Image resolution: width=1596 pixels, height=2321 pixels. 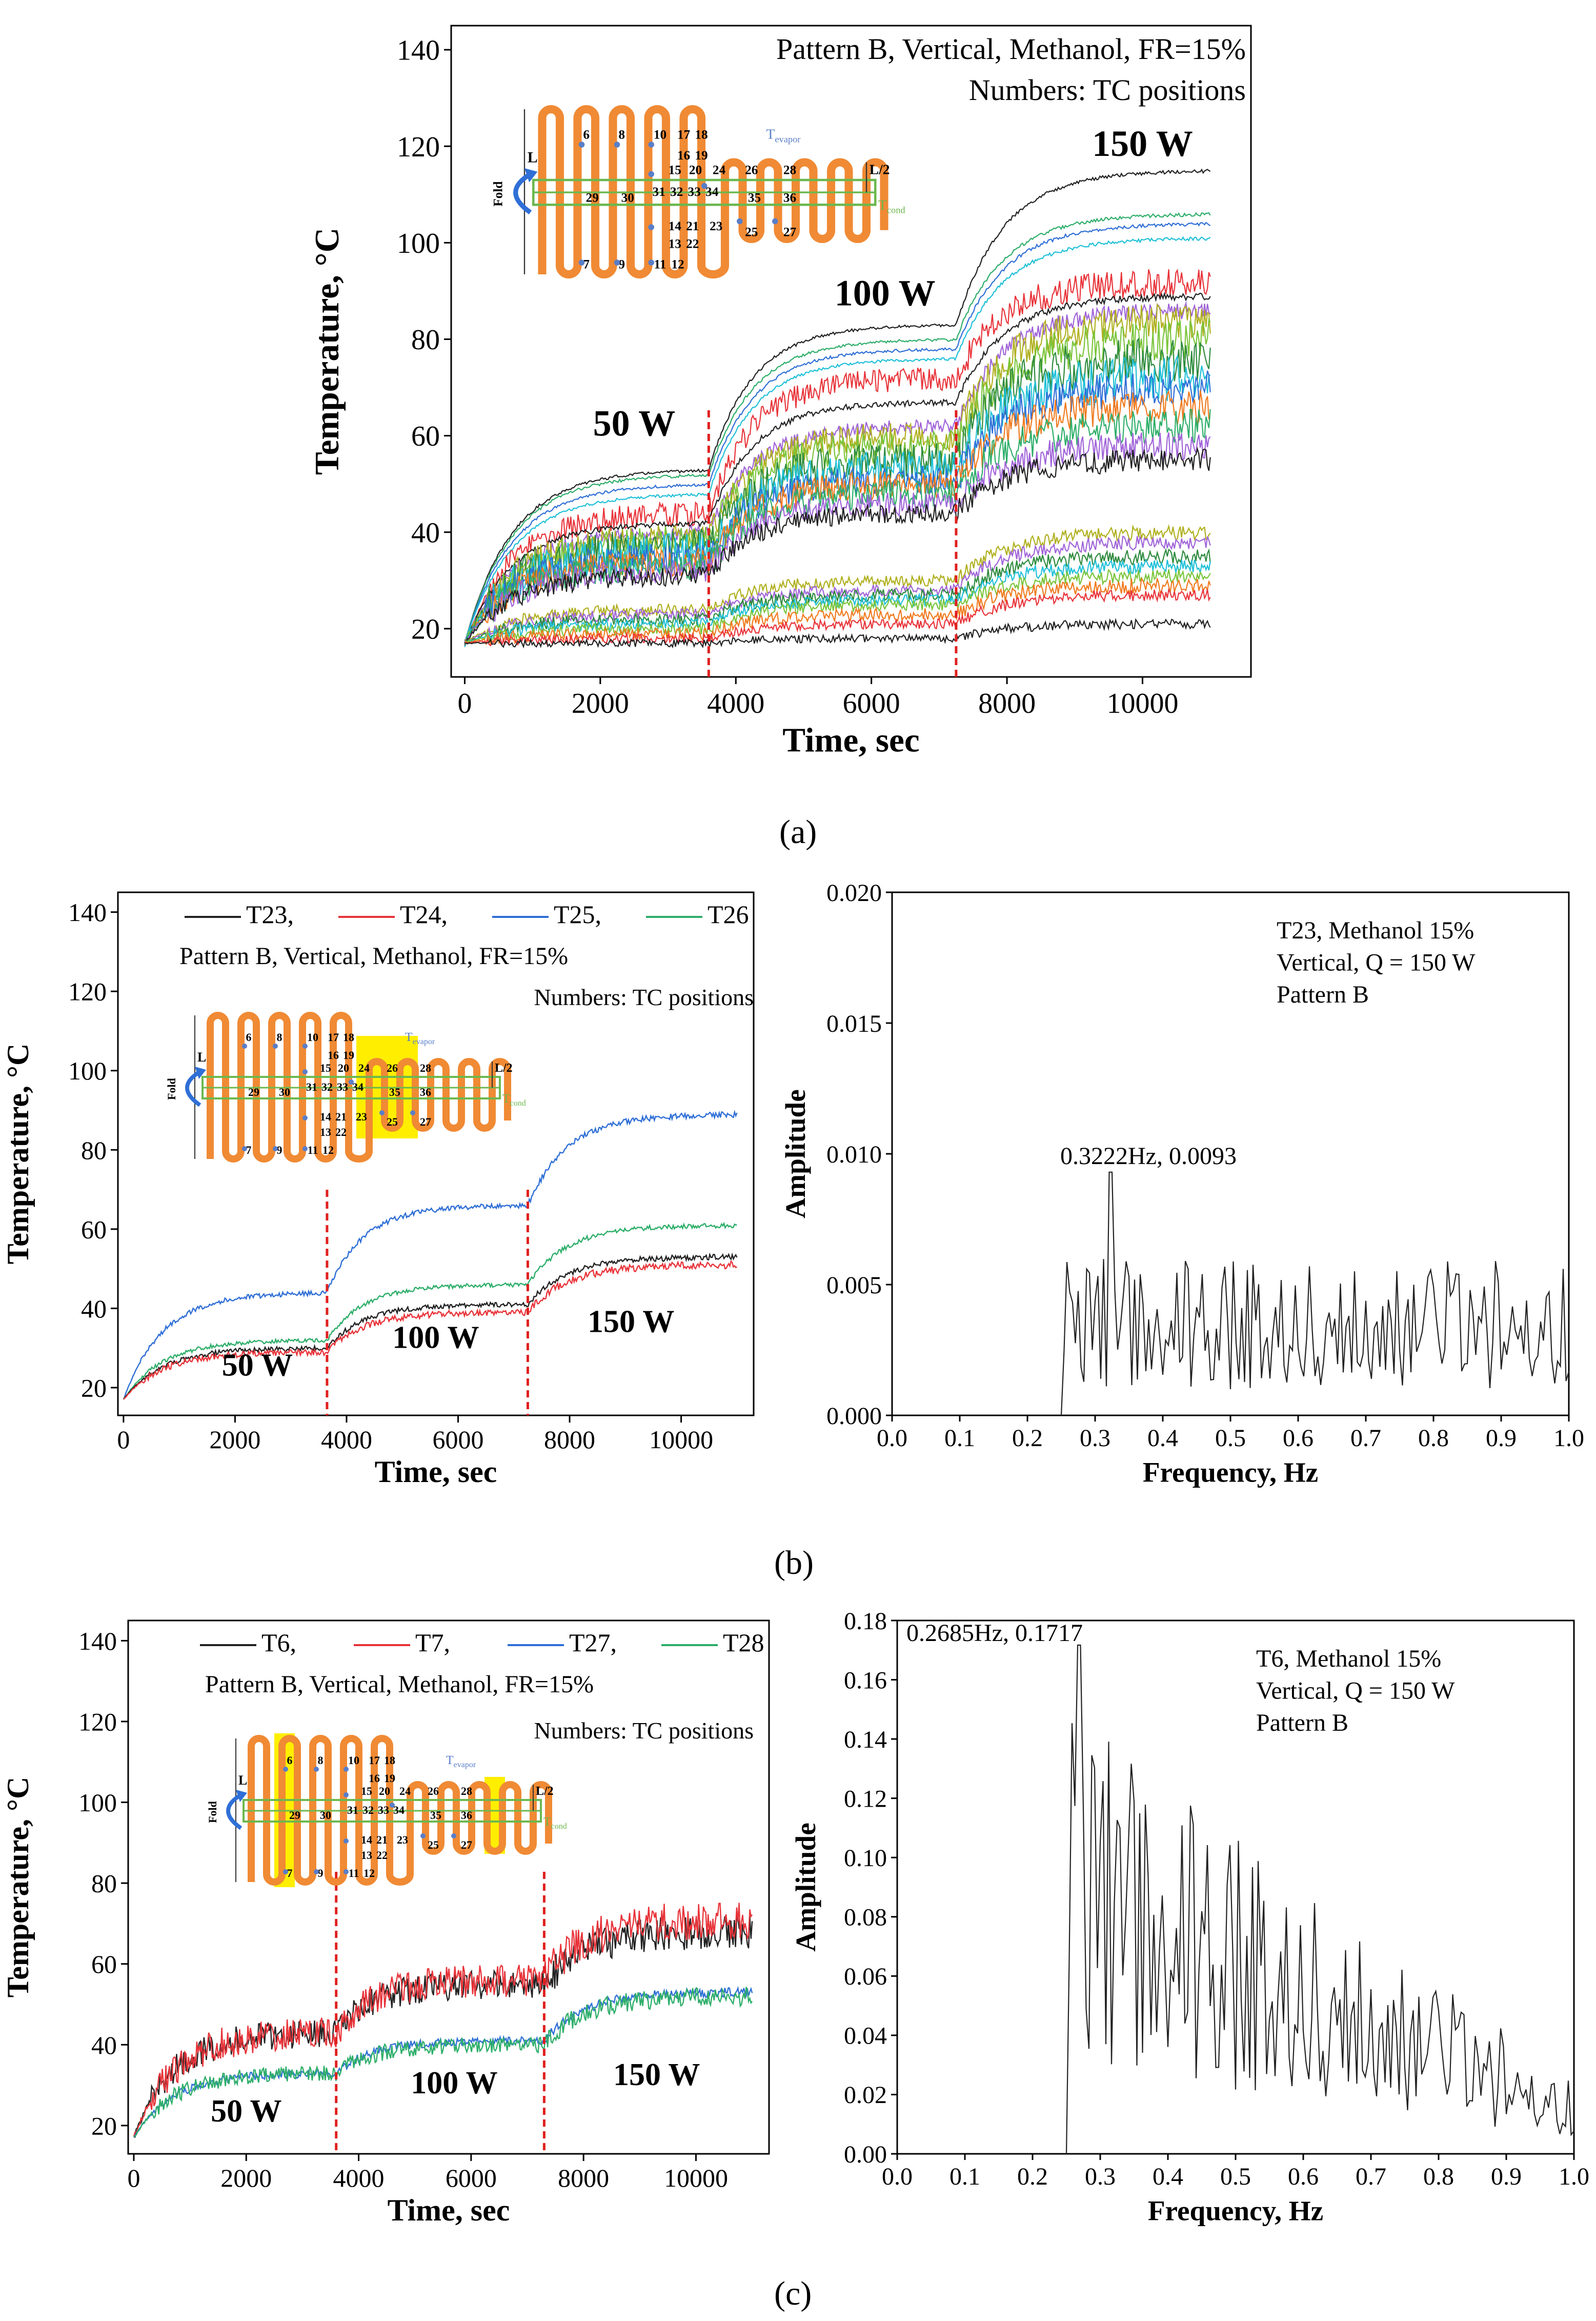 I want to click on y-tick-label: 80, so click(x=104, y=1883).